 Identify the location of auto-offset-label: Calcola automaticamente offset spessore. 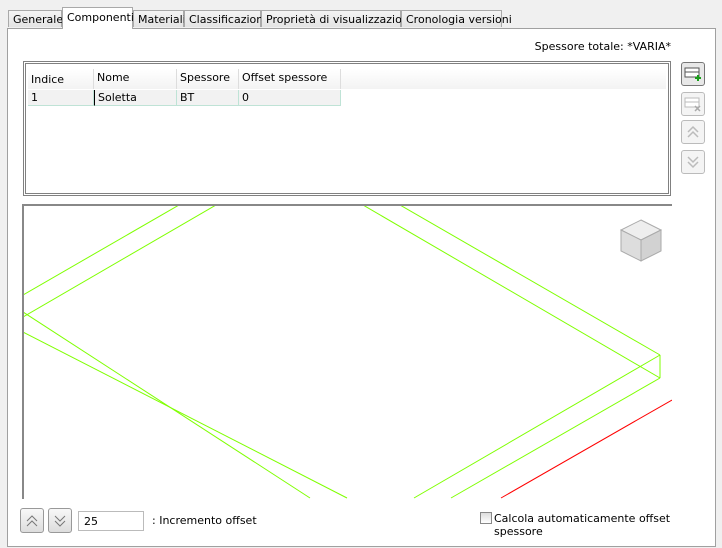
(582, 525).